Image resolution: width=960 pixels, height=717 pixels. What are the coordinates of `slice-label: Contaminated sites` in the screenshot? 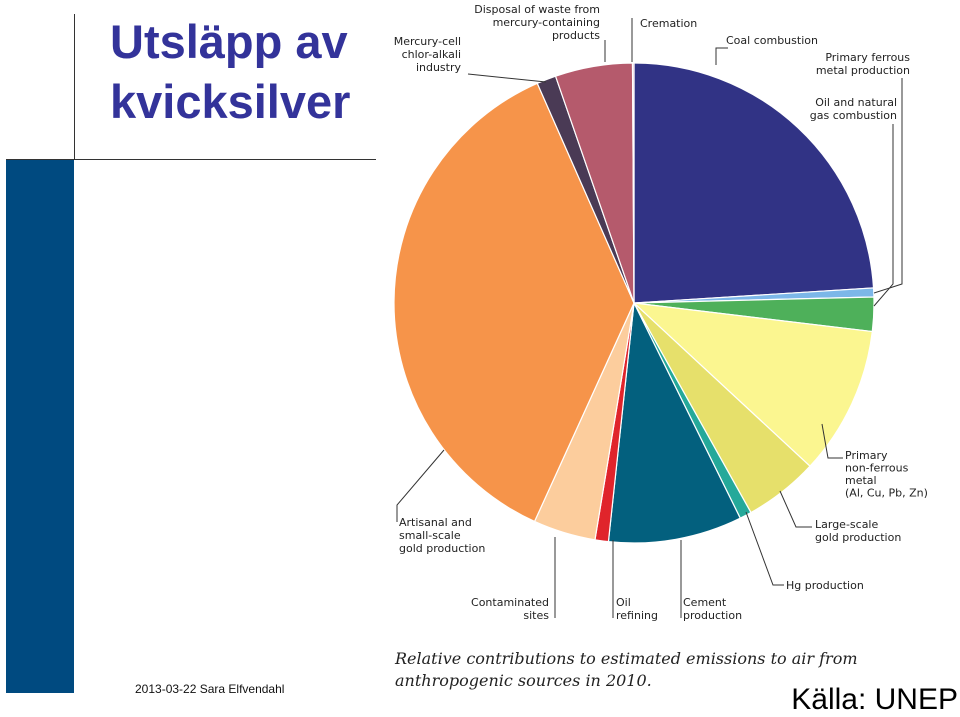 It's located at (510, 609).